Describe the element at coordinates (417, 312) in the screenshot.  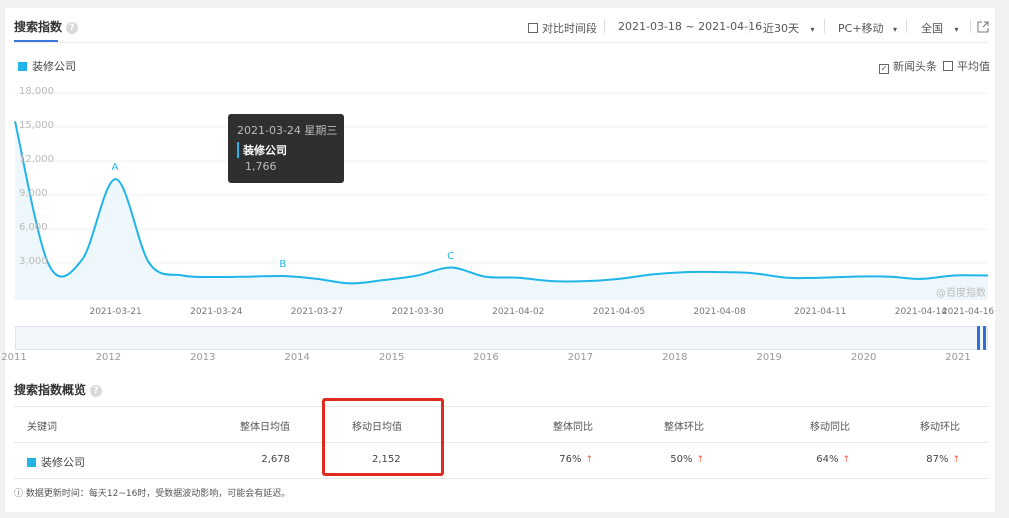
I see `x-tick-label: 2021-03-30` at that location.